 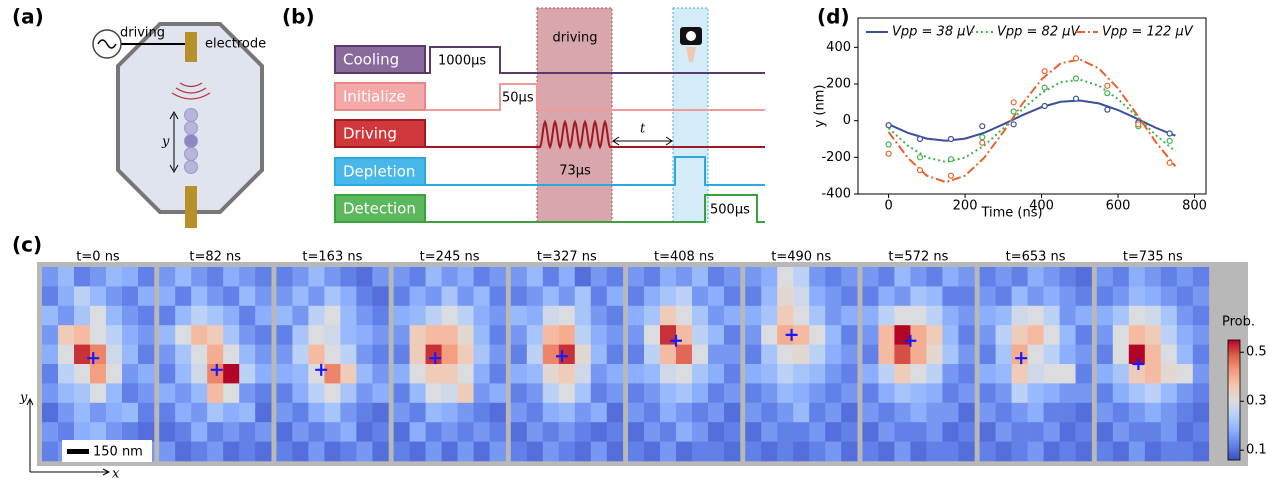 I want to click on colorbar-tick-label: 0.5, so click(x=1256, y=352).